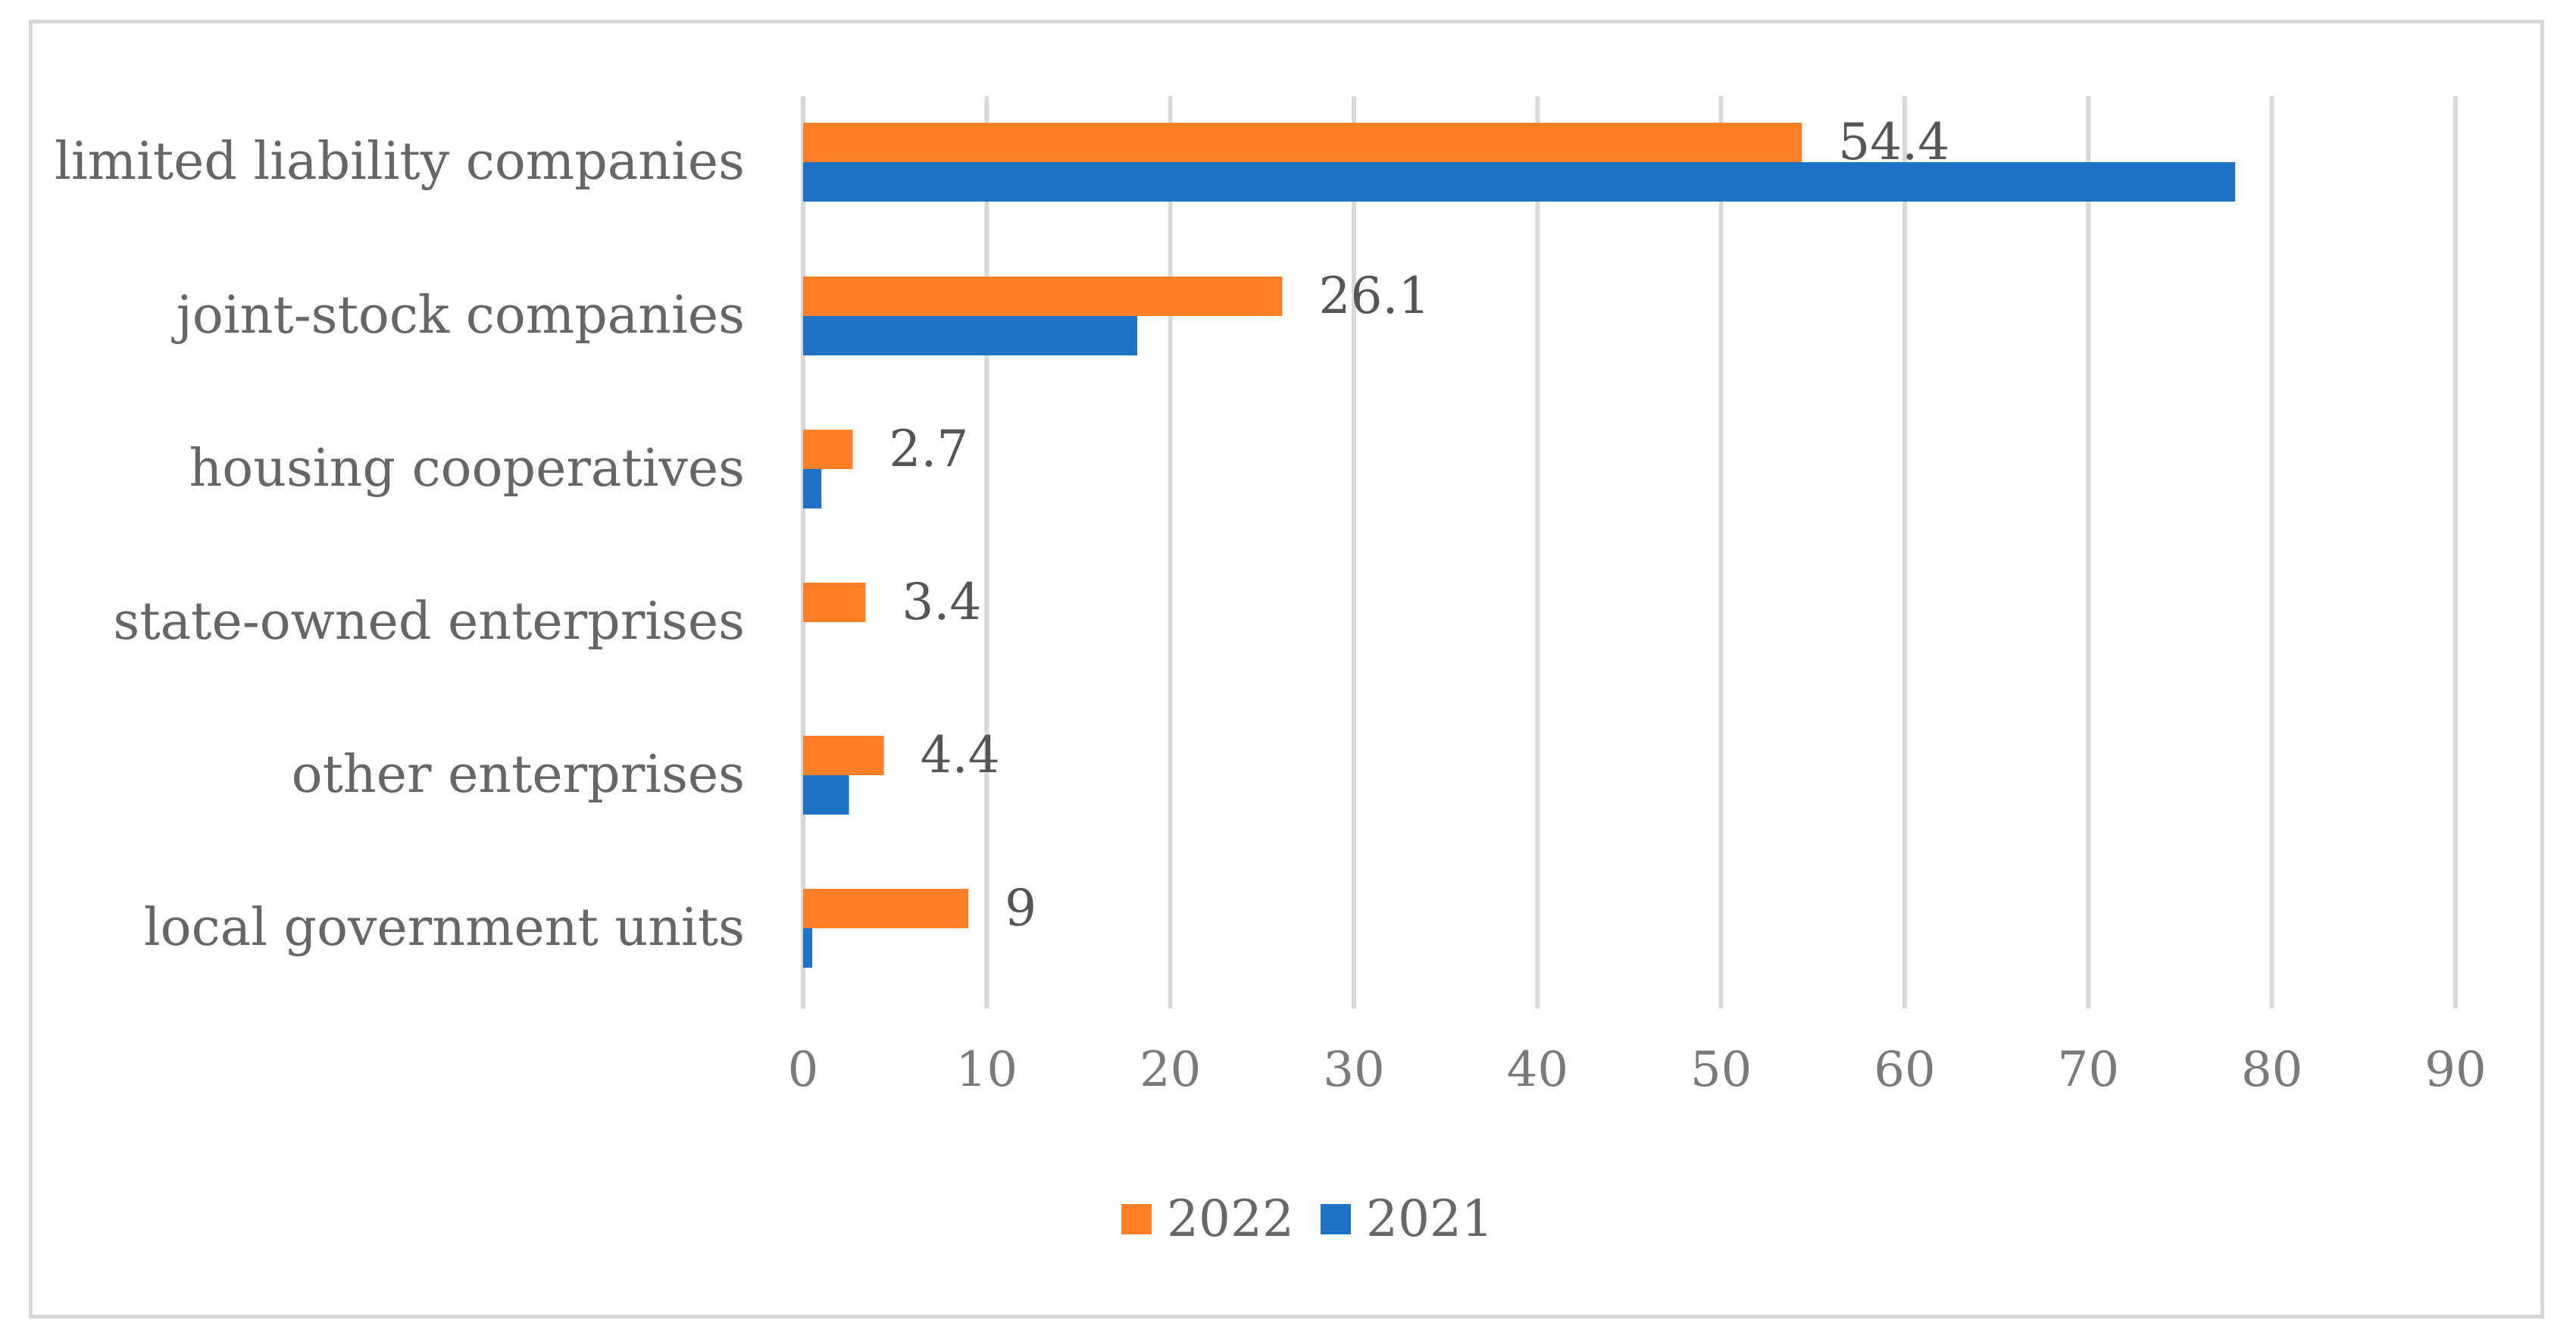  What do you see at coordinates (400, 162) in the screenshot?
I see `category-label-0: limited liability companies` at bounding box center [400, 162].